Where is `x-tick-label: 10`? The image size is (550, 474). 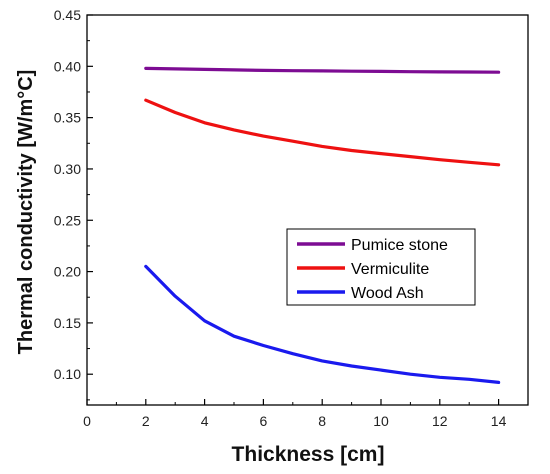
x-tick-label: 10 is located at coordinates (381, 421).